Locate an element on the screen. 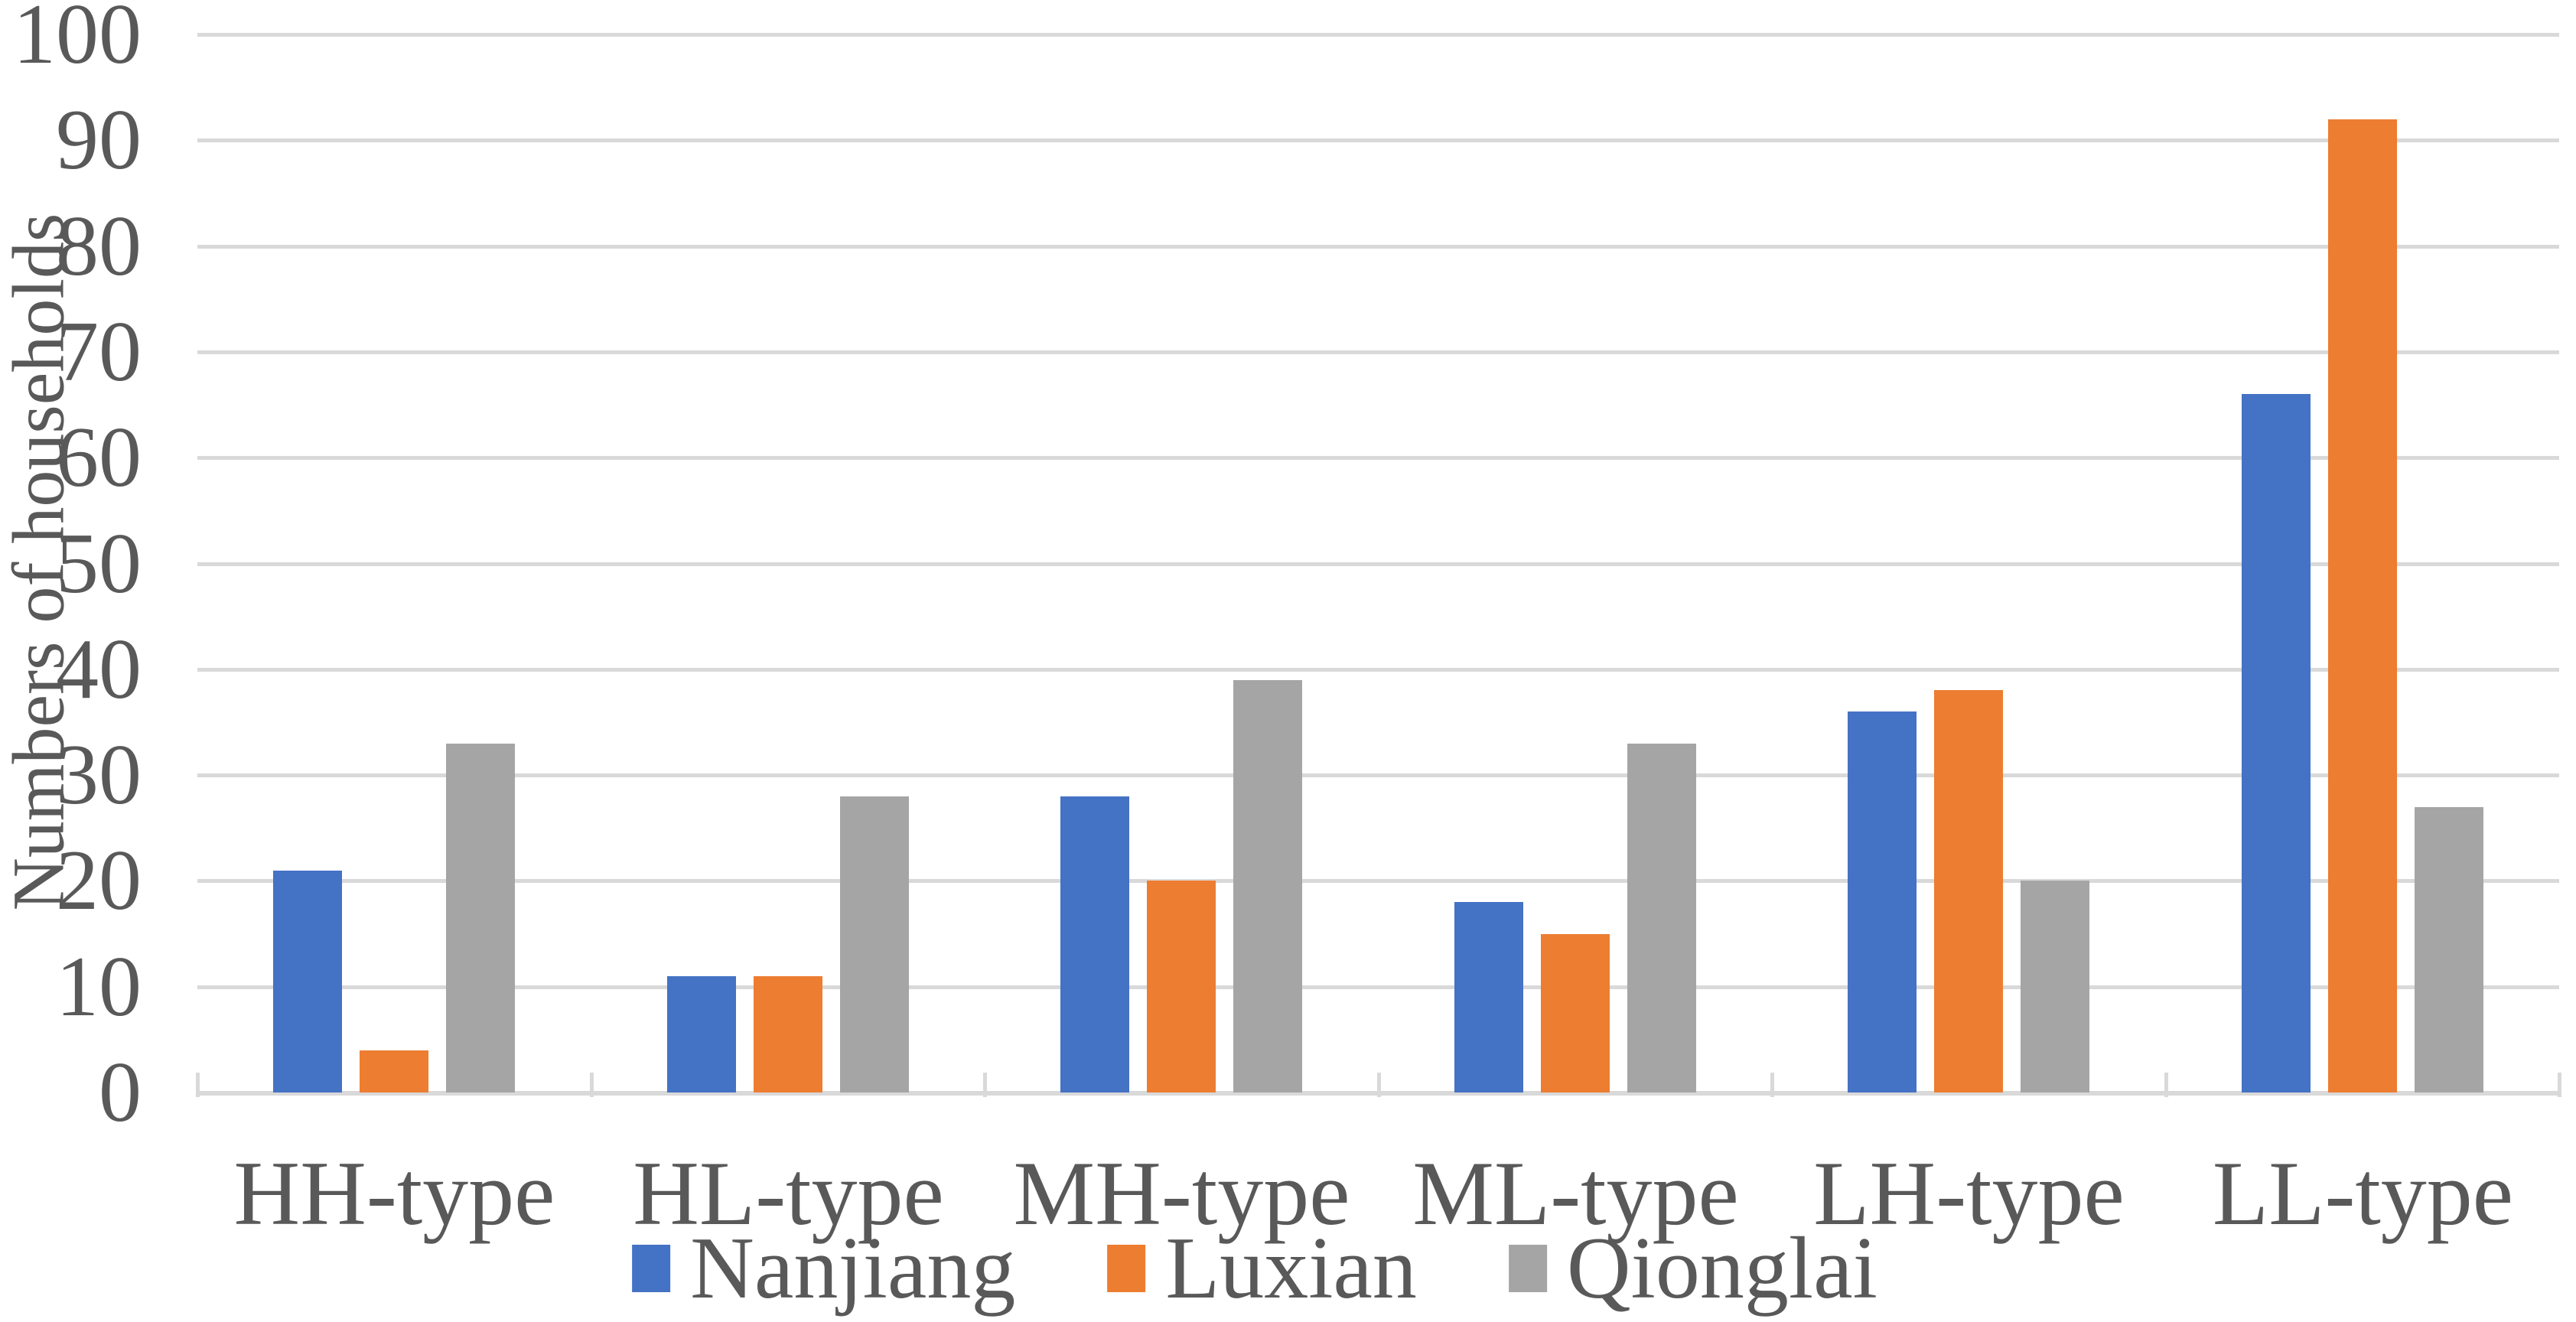  x-axis-label-hh-type: HH-type is located at coordinates (394, 1193).